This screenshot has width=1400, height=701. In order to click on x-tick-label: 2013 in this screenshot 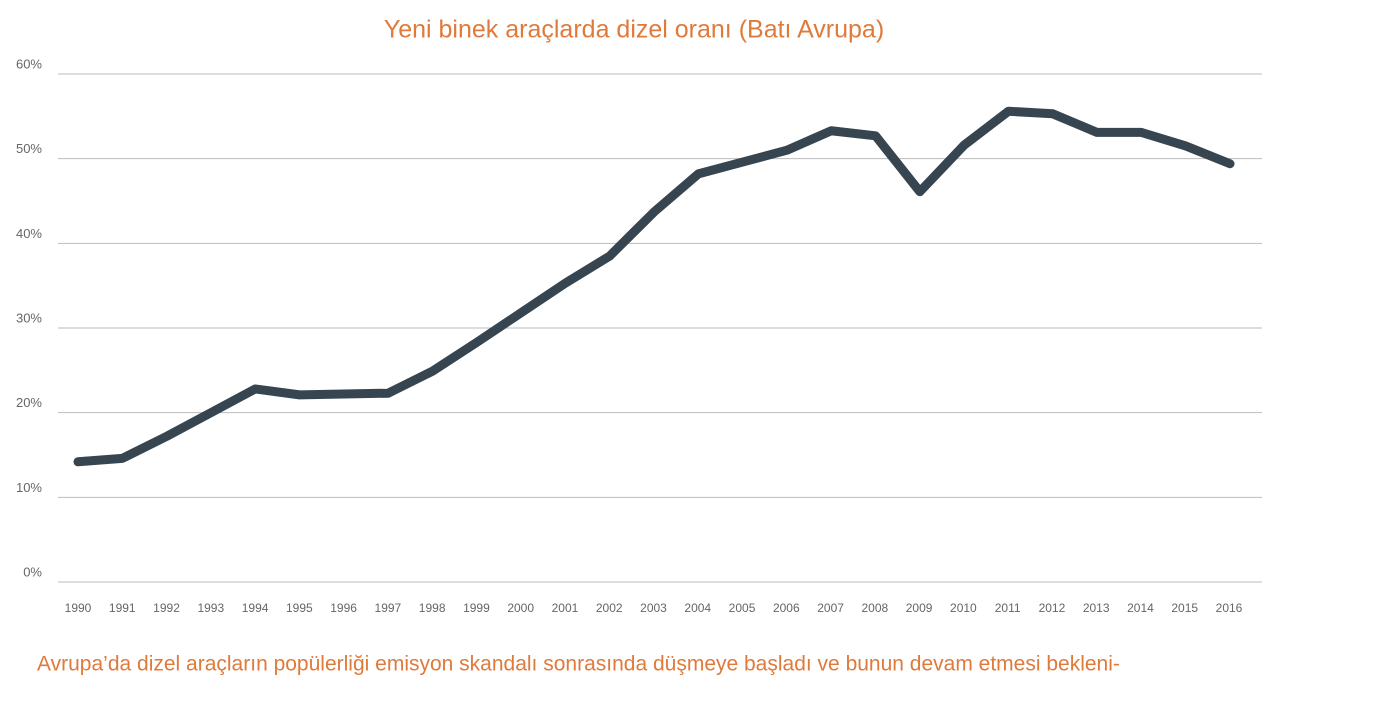, I will do `click(1096, 608)`.